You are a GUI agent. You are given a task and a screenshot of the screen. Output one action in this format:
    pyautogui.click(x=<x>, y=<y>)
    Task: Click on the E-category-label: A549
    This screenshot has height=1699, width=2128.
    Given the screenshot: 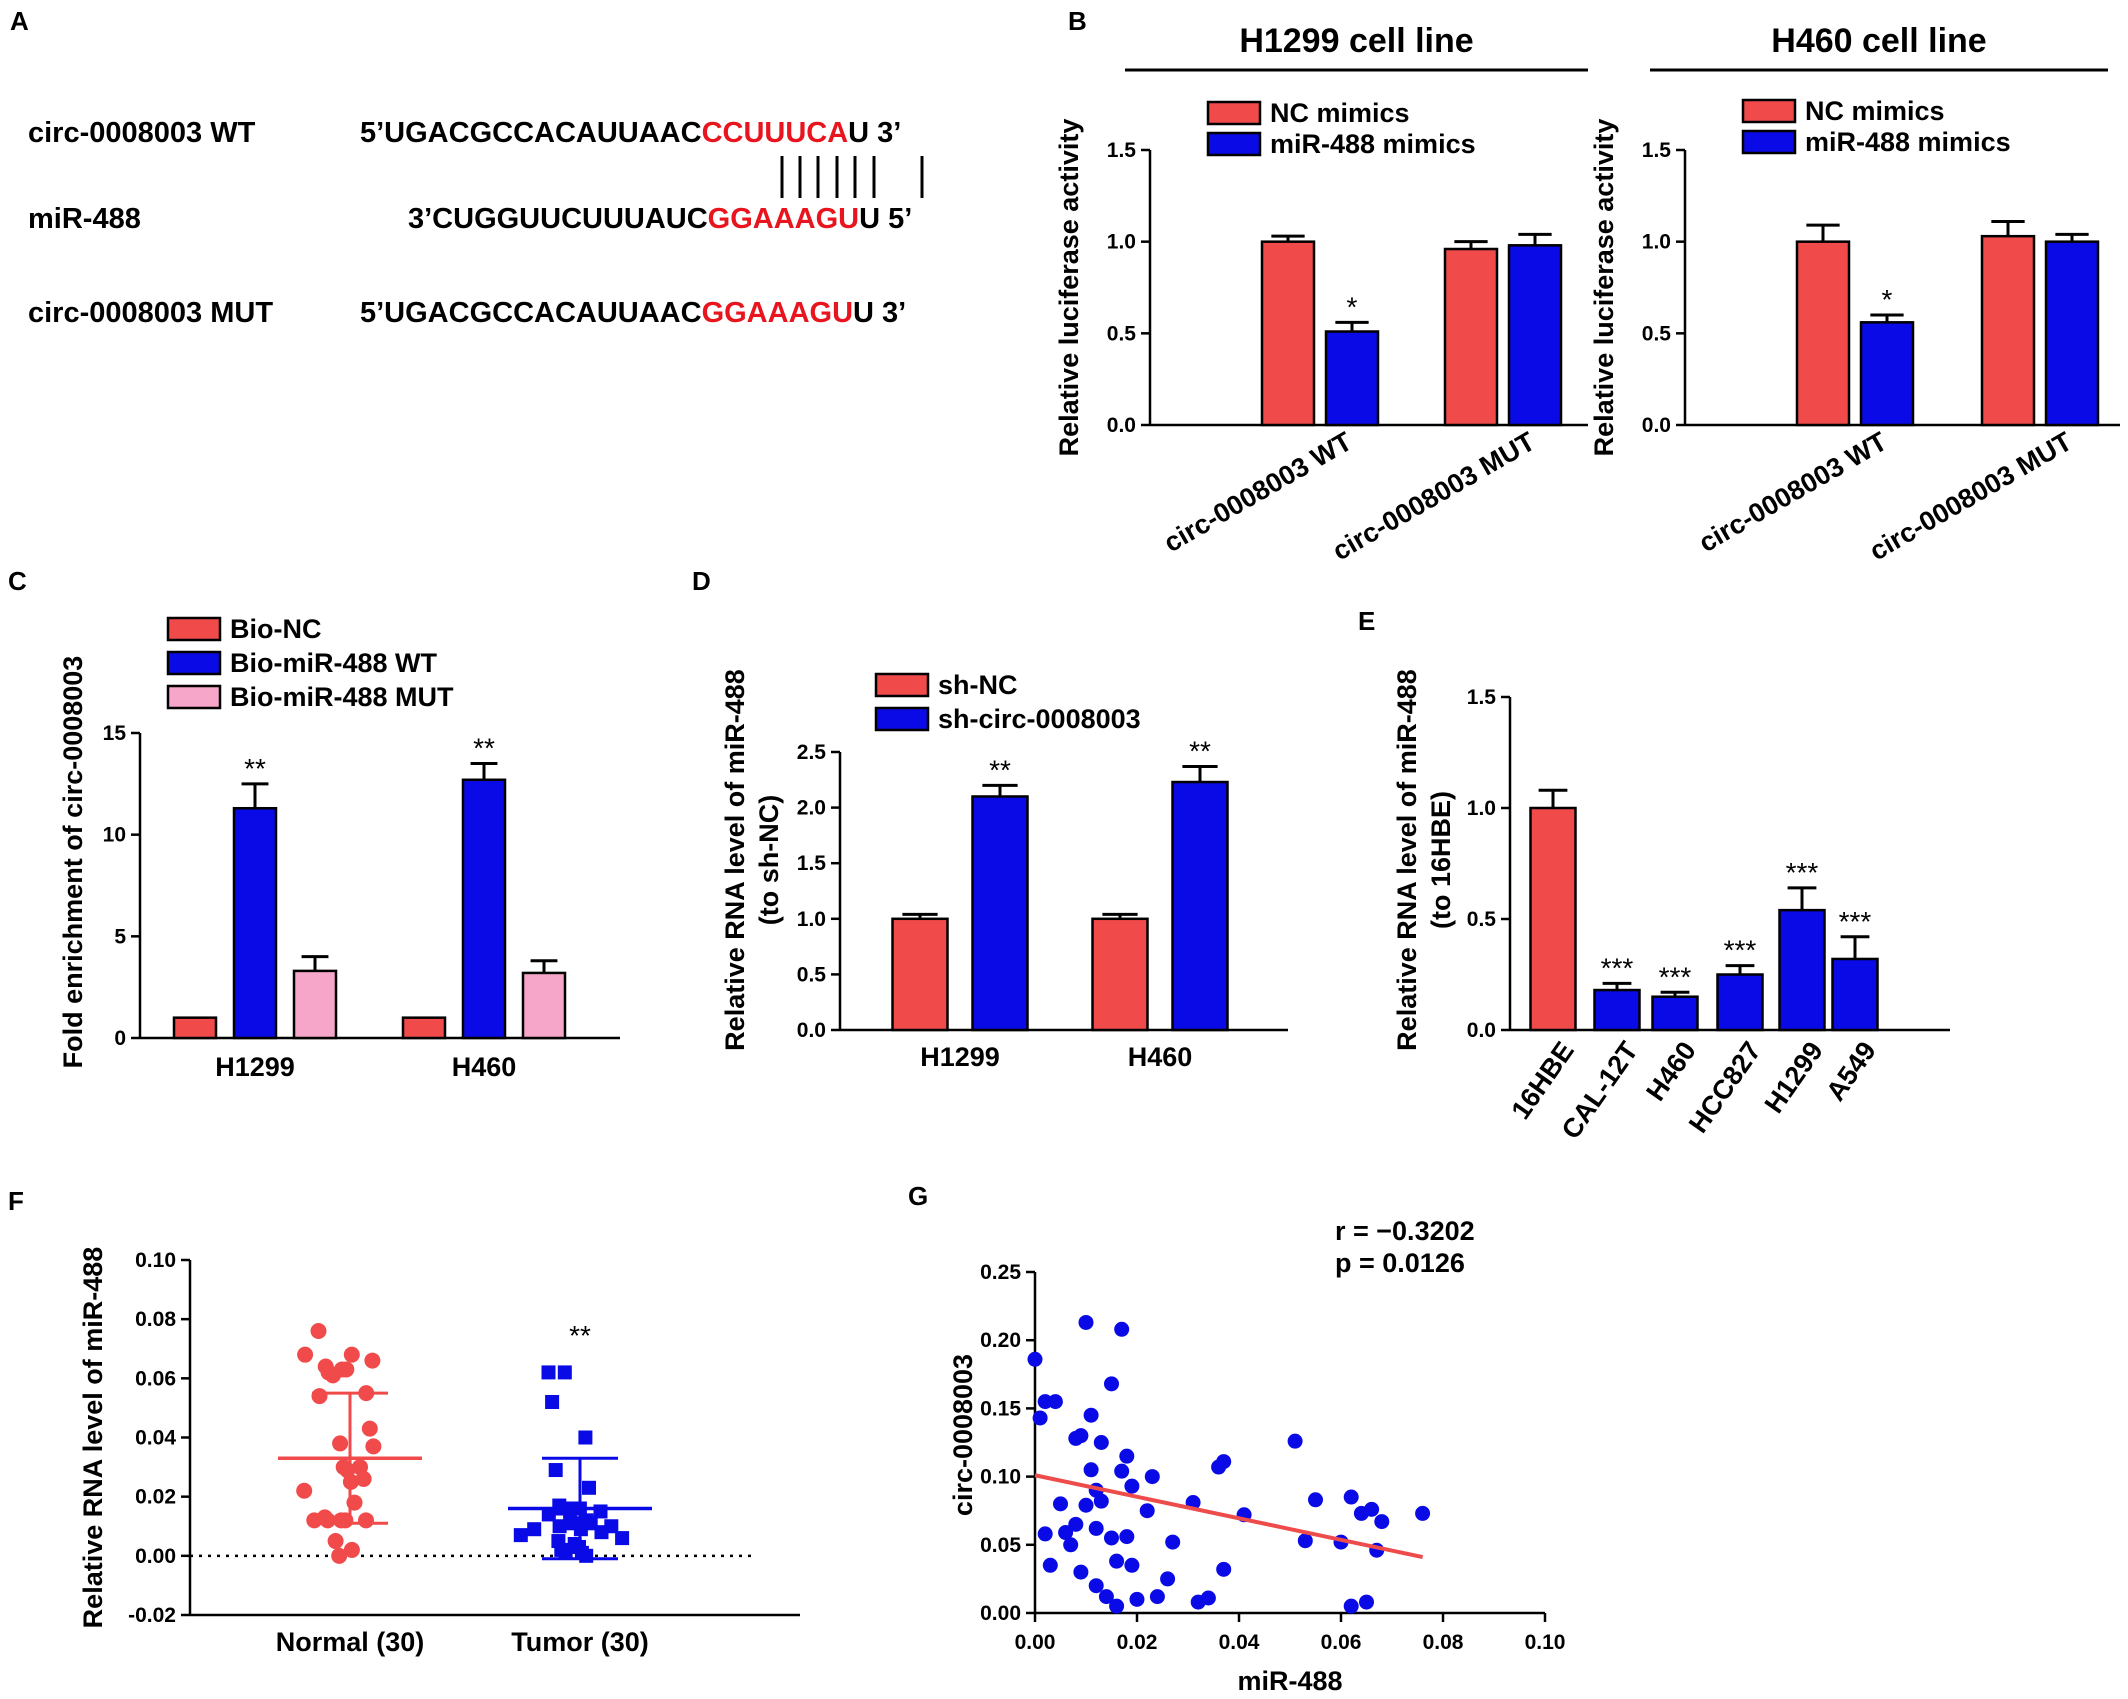 What is the action you would take?
    pyautogui.click(x=1851, y=1071)
    